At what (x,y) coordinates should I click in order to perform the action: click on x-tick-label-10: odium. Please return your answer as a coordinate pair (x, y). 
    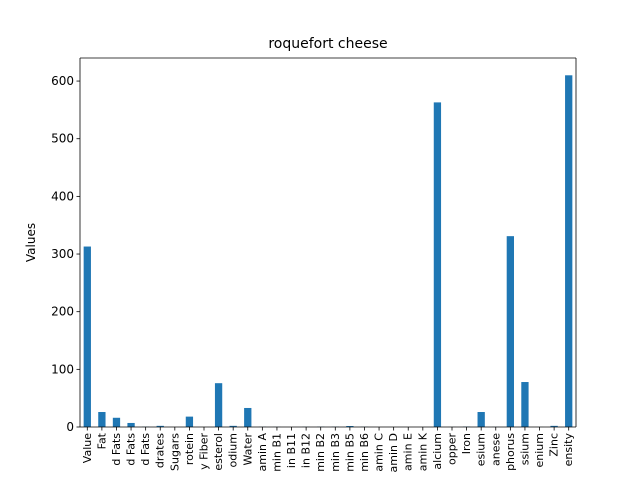
    Looking at the image, I should click on (233, 450).